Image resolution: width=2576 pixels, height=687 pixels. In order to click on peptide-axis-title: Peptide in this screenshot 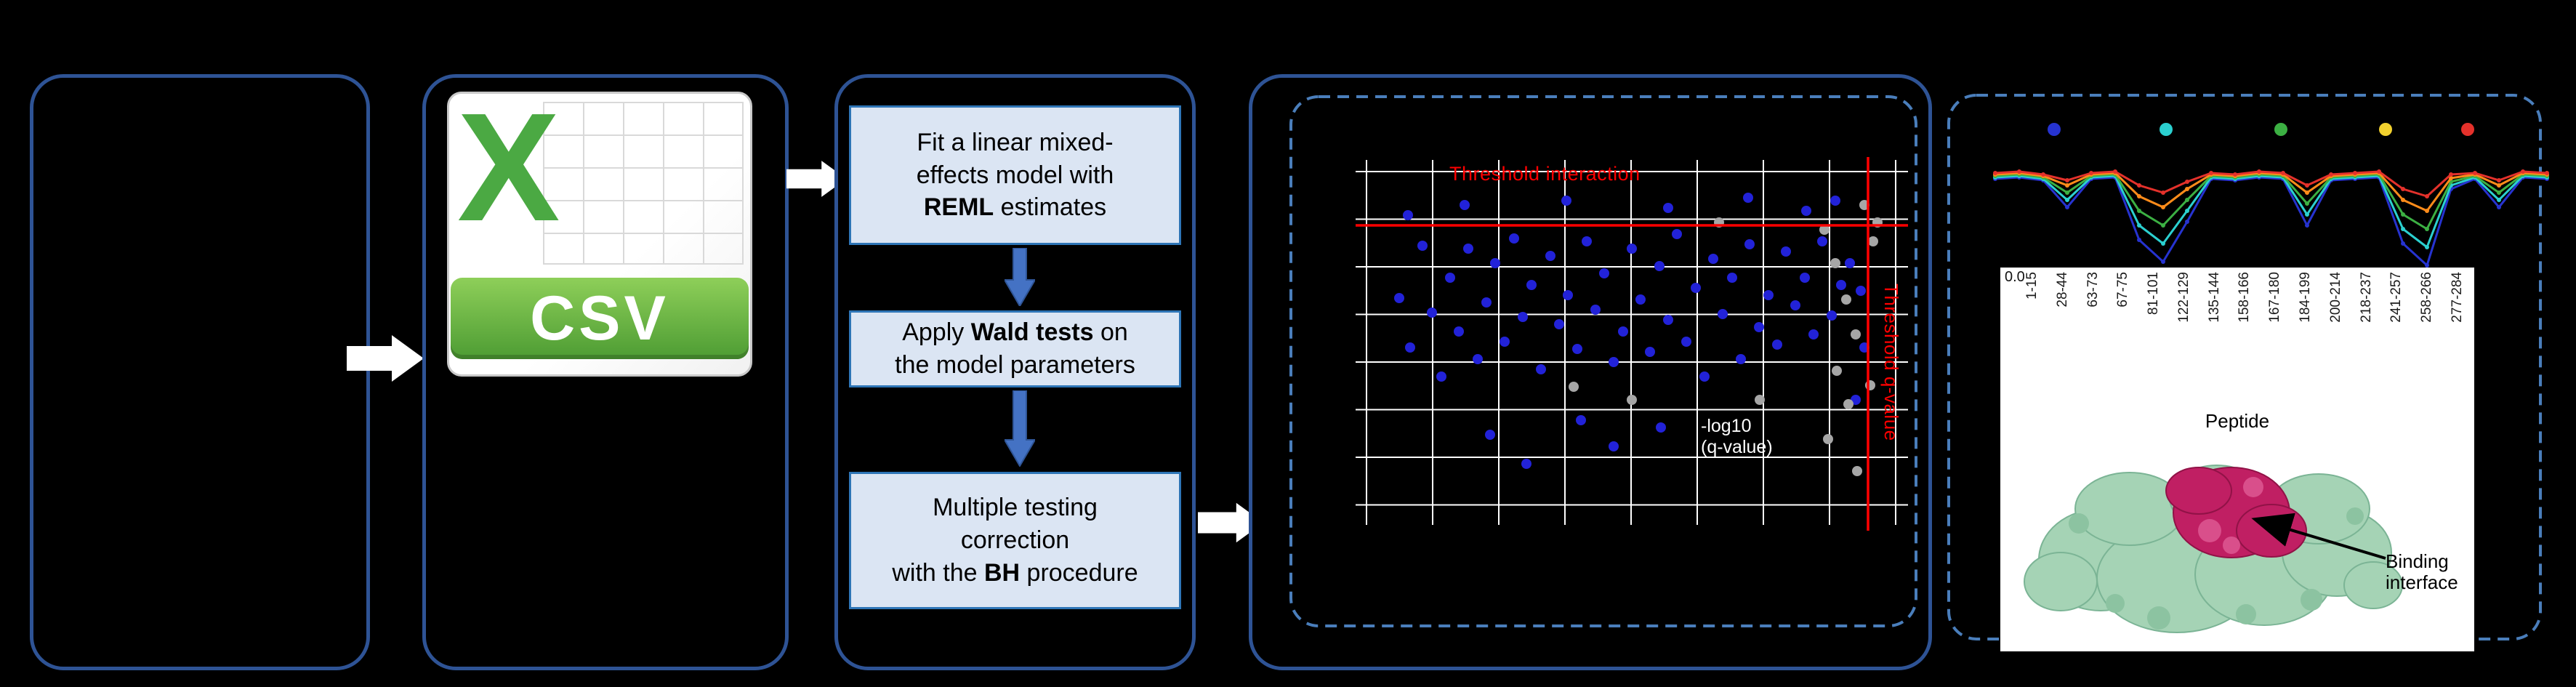, I will do `click(2237, 421)`.